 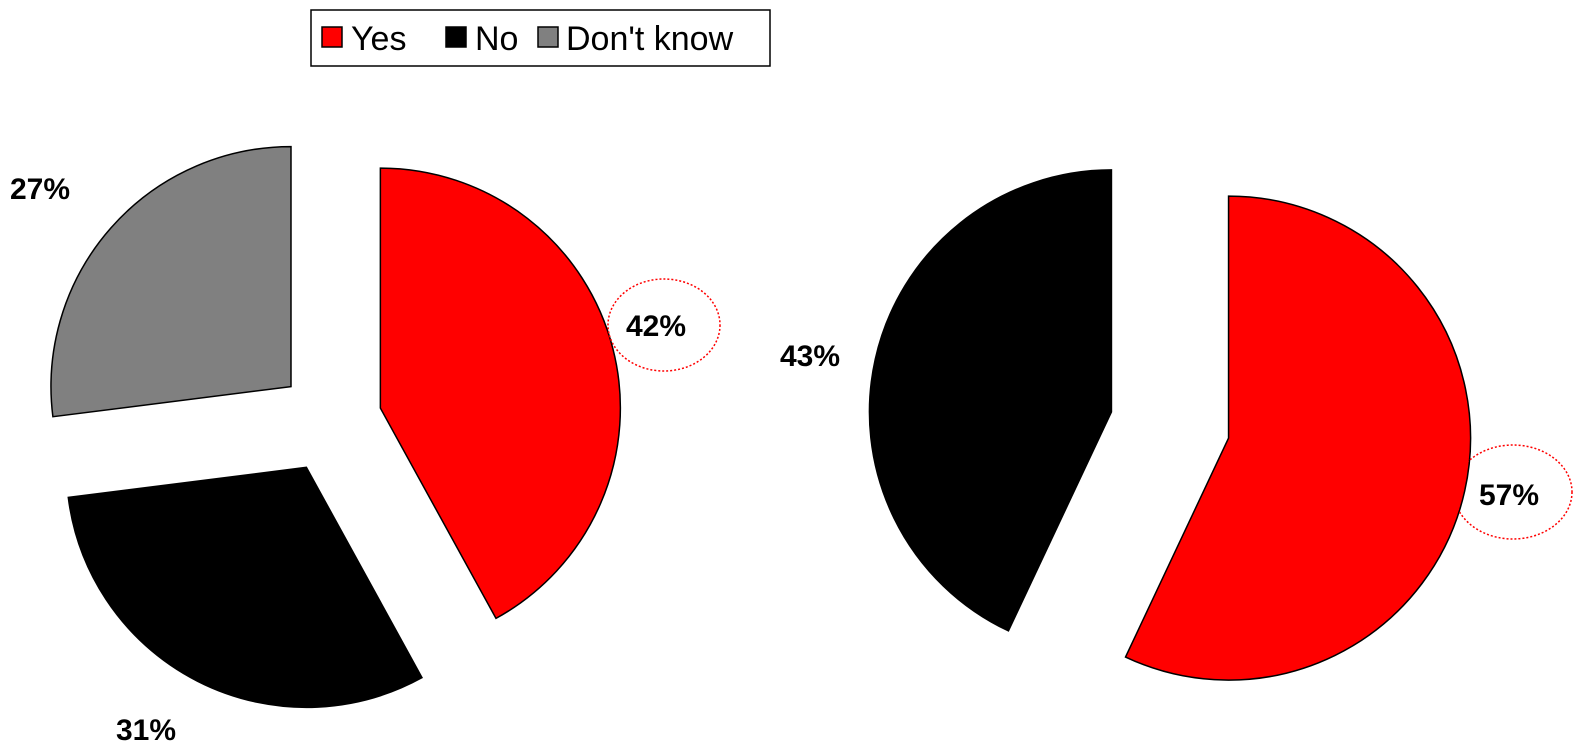 What do you see at coordinates (496, 39) in the screenshot?
I see `legend-label-no: No` at bounding box center [496, 39].